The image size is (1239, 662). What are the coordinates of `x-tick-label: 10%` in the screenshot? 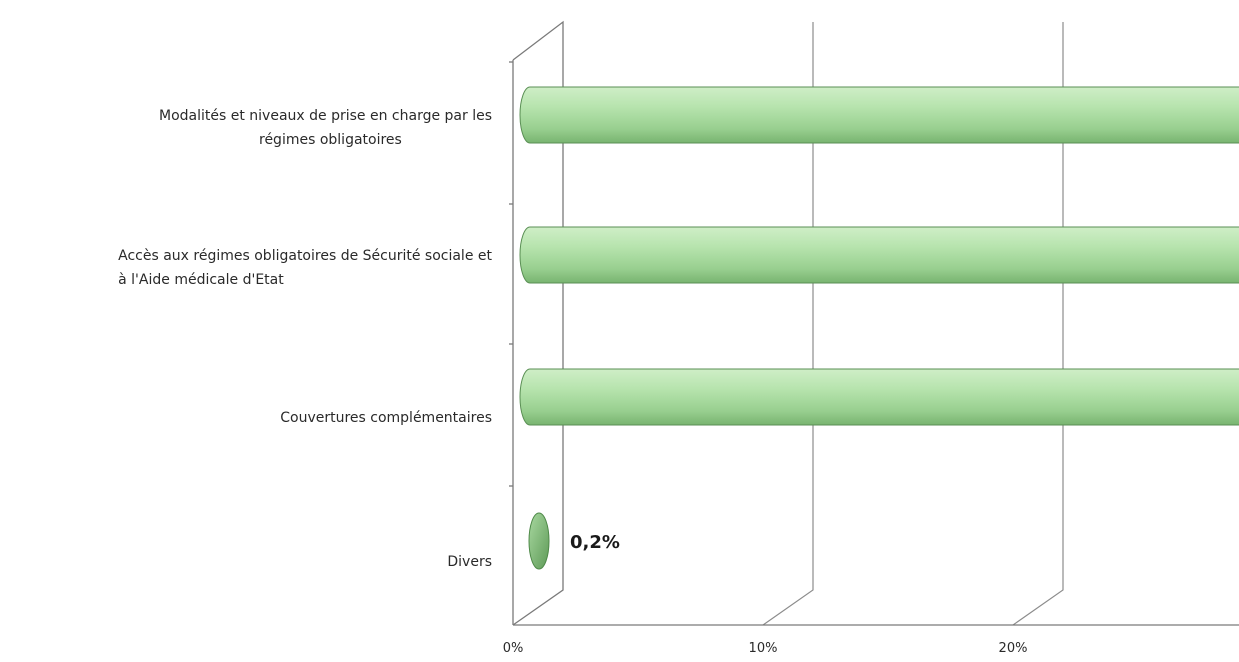 It's located at (763, 648).